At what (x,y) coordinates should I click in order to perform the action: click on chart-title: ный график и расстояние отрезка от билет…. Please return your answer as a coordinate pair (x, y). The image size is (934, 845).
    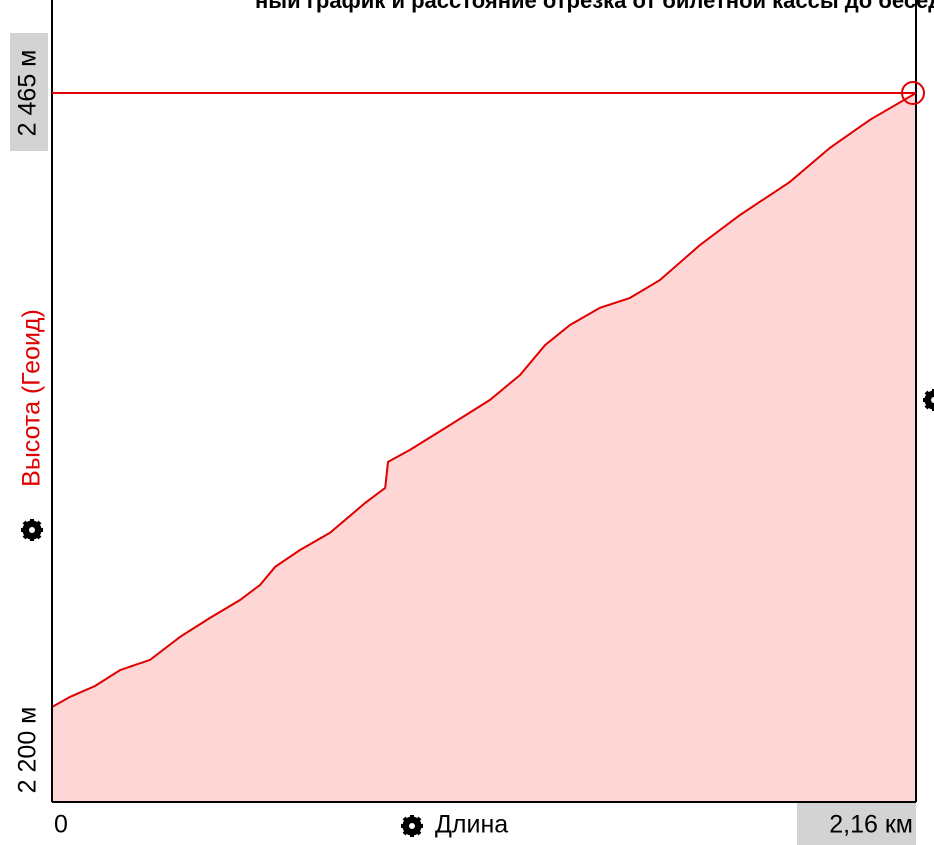
    Looking at the image, I should click on (594, 6).